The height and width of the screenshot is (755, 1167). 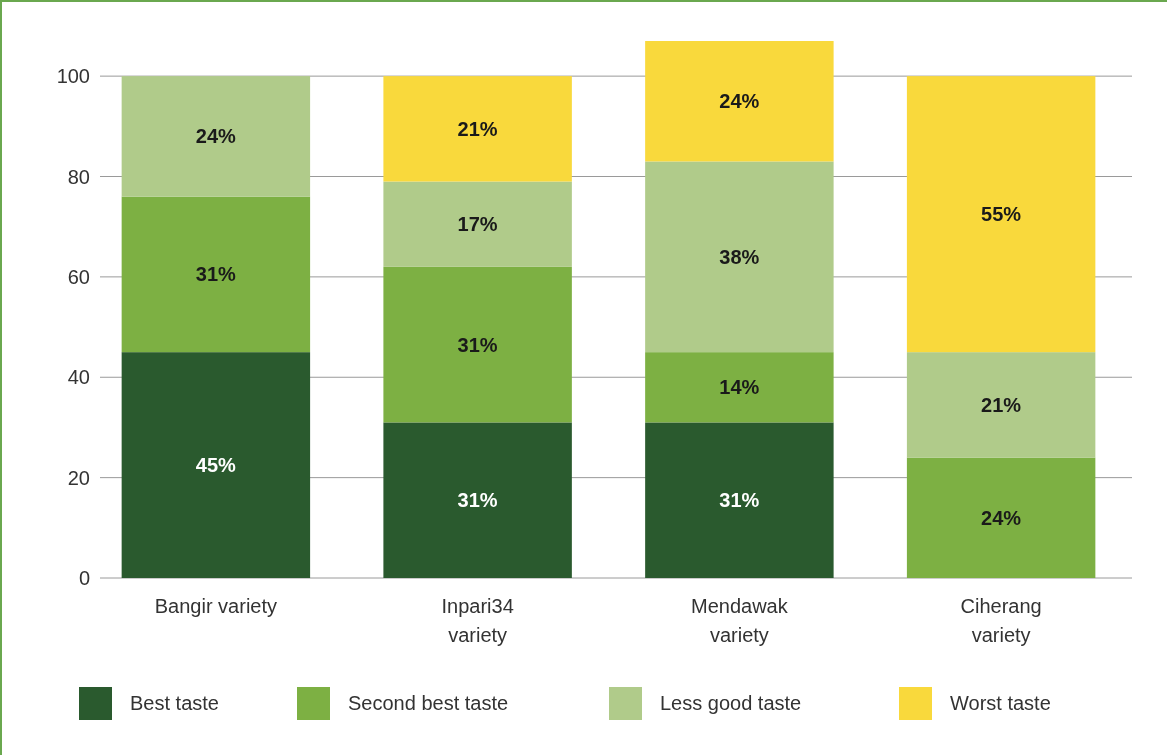 I want to click on data-label: 45%, so click(x=216, y=465).